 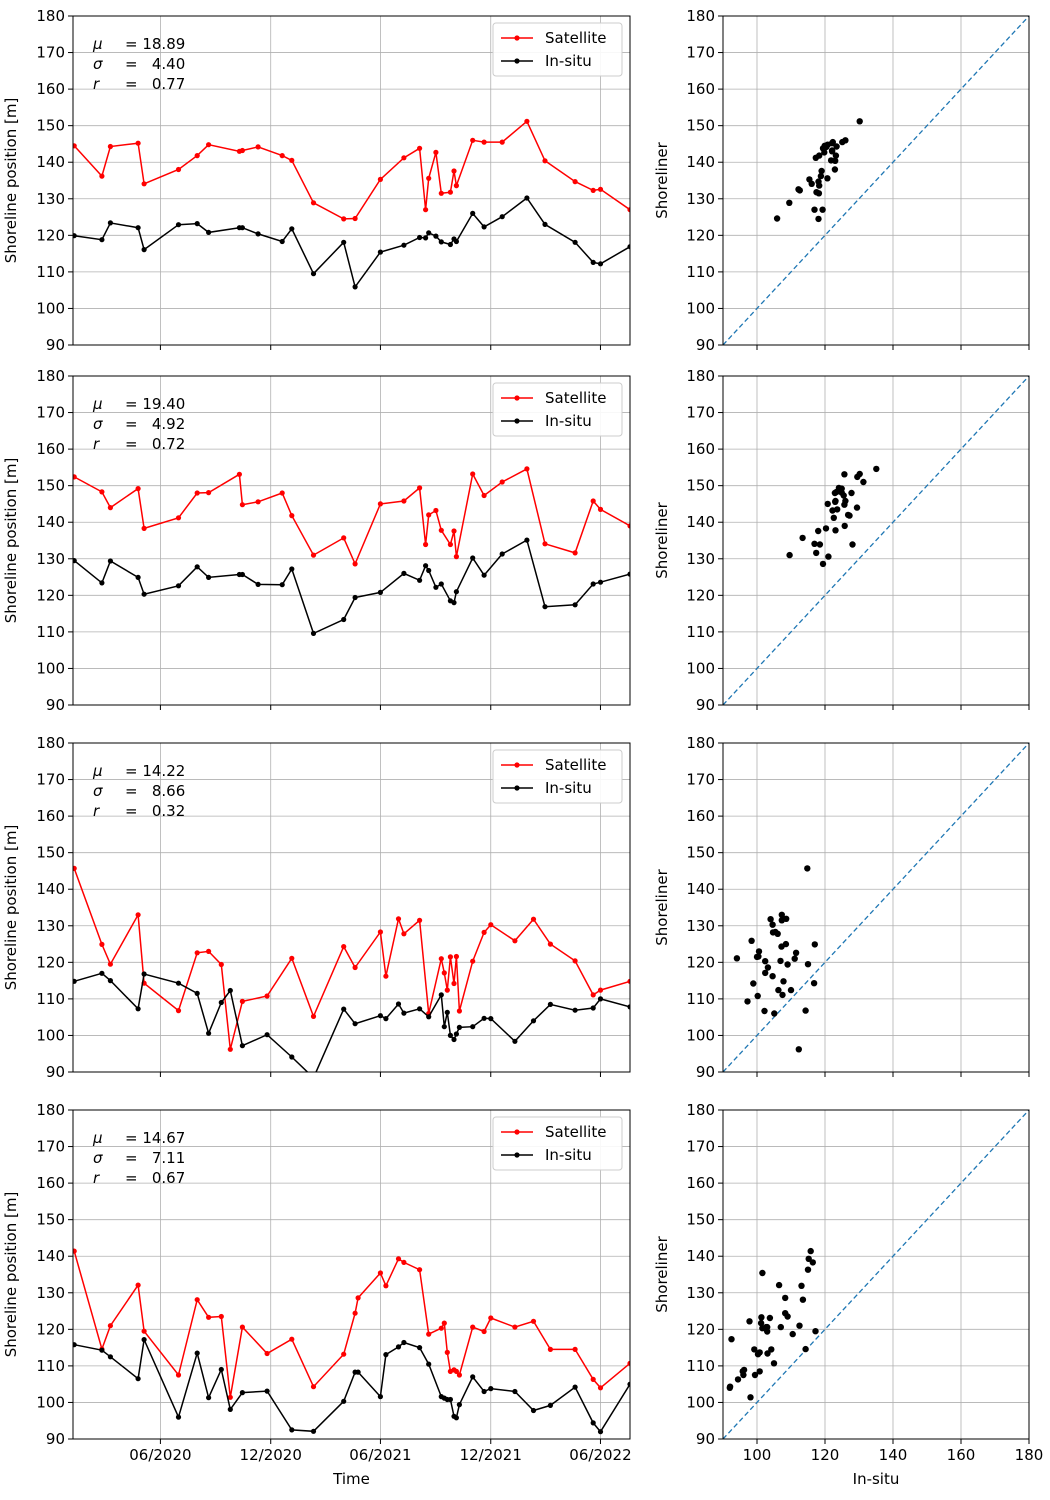 I want to click on stat-symbol: μ, so click(x=97, y=771).